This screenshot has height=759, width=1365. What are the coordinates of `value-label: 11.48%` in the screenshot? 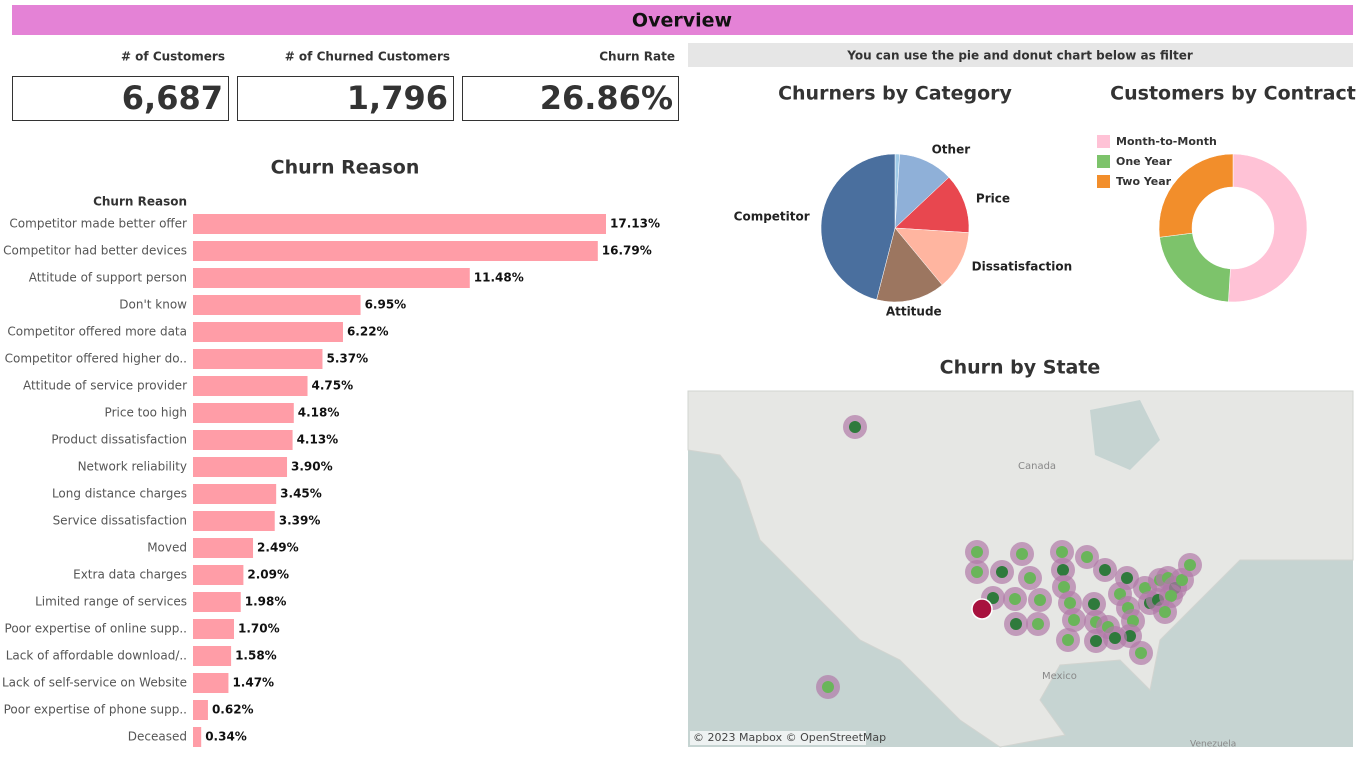 It's located at (499, 278).